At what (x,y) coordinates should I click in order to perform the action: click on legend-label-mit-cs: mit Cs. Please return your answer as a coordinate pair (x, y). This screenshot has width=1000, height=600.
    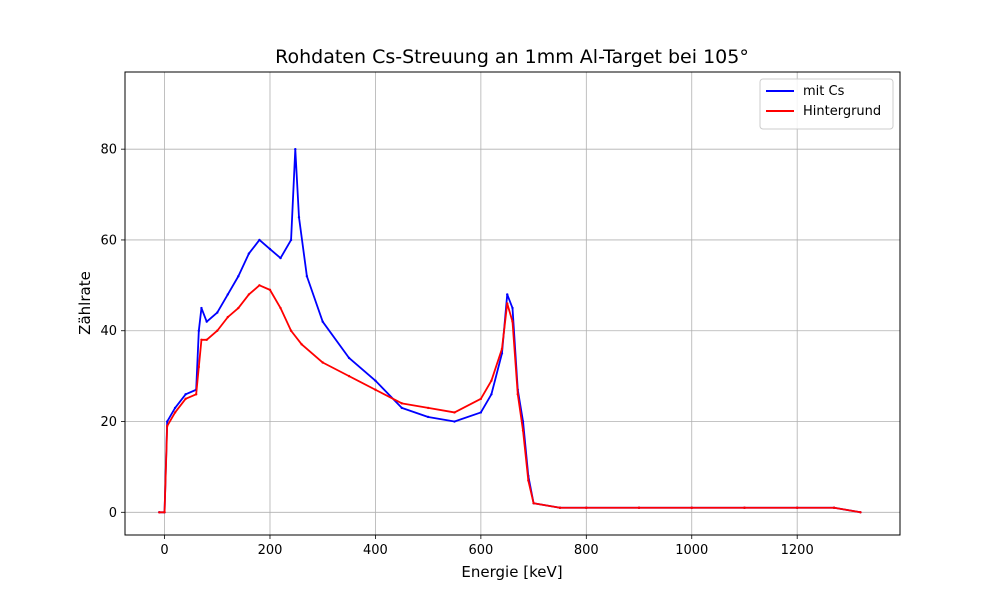
    Looking at the image, I should click on (824, 91).